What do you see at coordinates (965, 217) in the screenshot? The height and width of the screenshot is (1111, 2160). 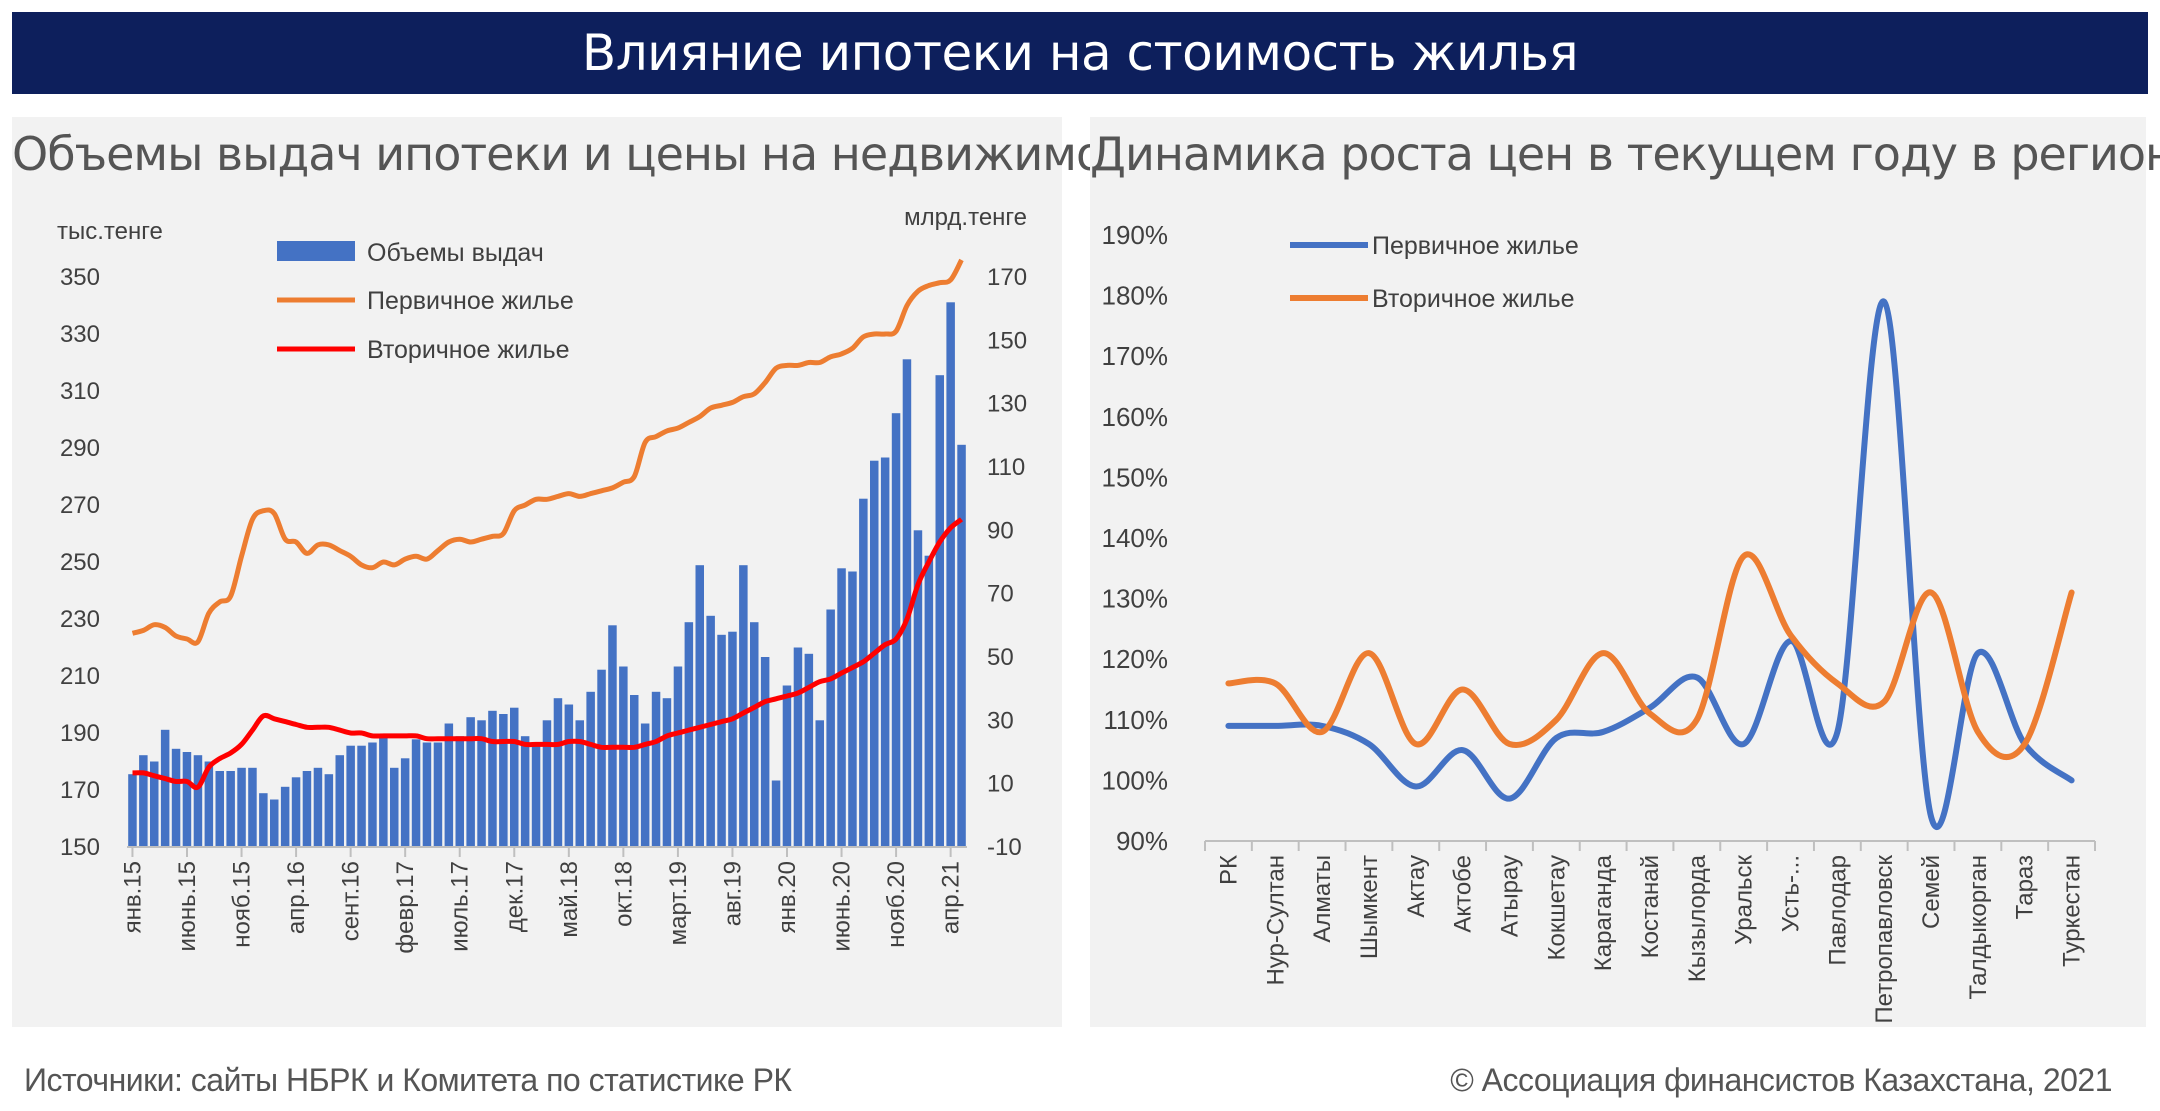 I see `y-axis-right-label: млрд.тенге` at bounding box center [965, 217].